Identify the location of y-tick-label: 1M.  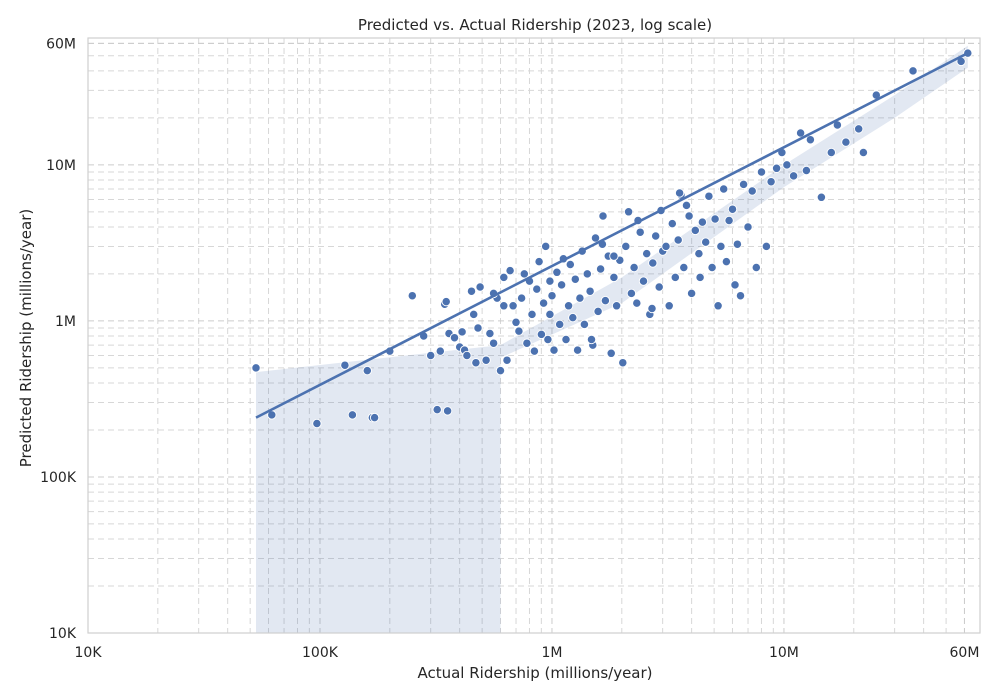
(65, 322).